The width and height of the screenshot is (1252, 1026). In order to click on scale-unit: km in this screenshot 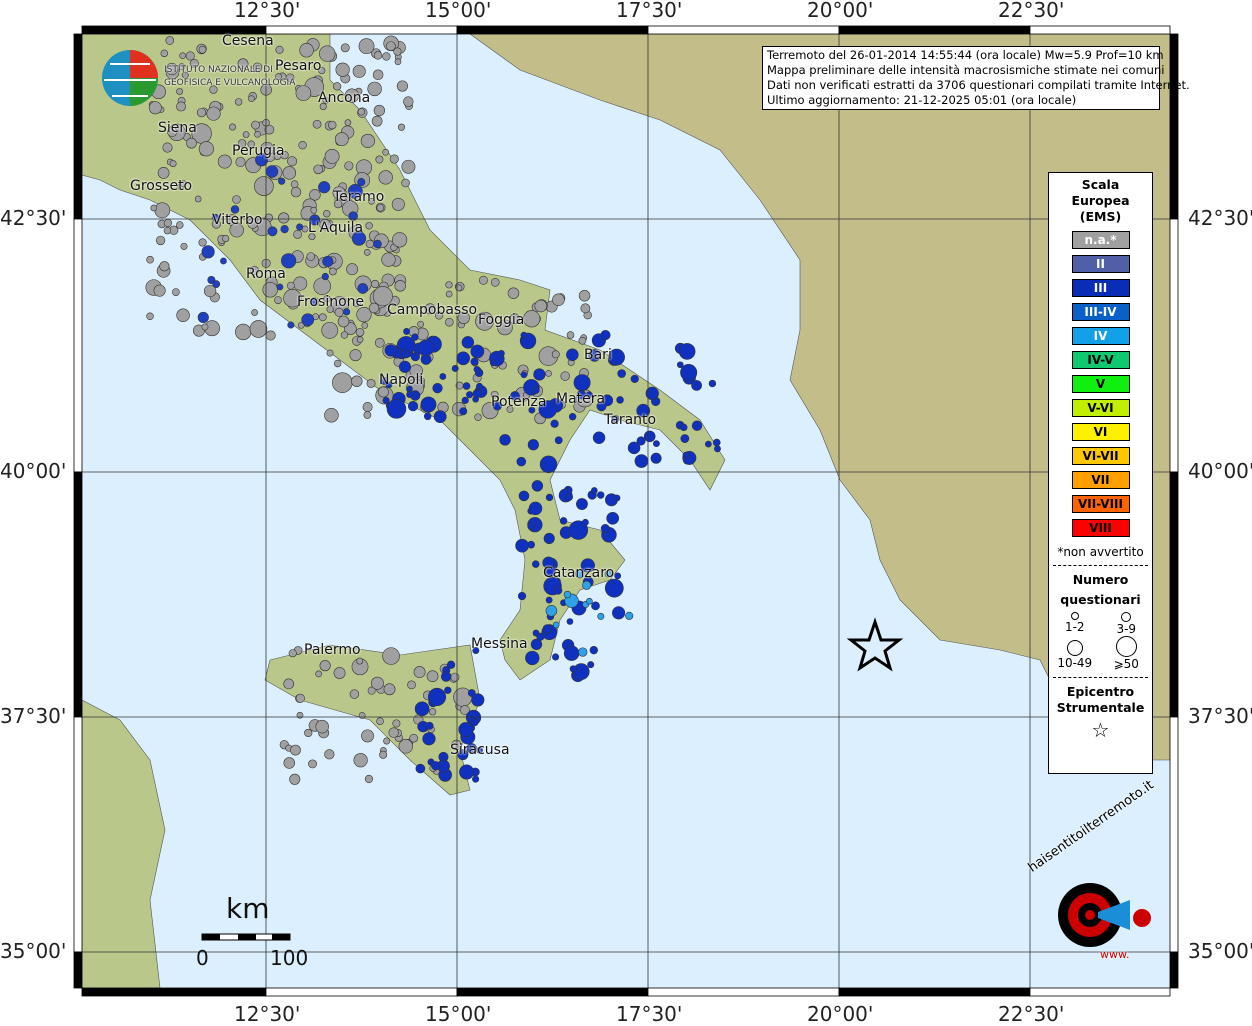, I will do `click(248, 908)`.